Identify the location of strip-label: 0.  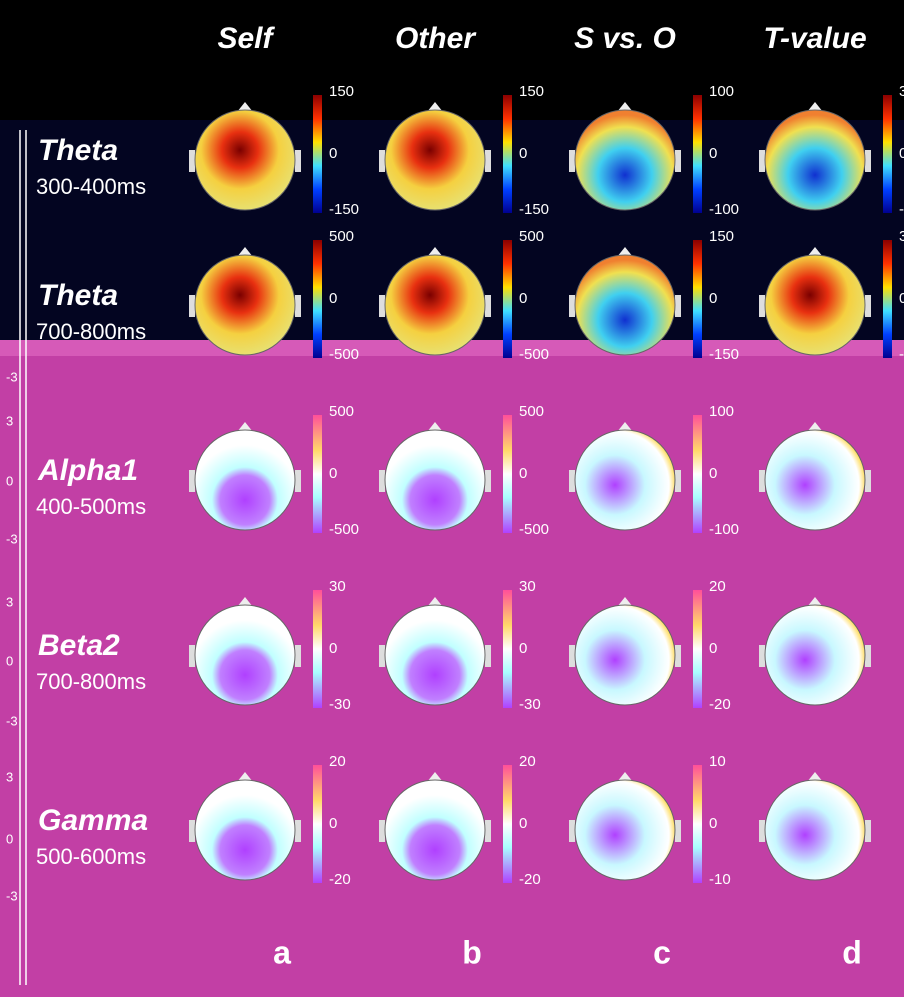
(9, 660).